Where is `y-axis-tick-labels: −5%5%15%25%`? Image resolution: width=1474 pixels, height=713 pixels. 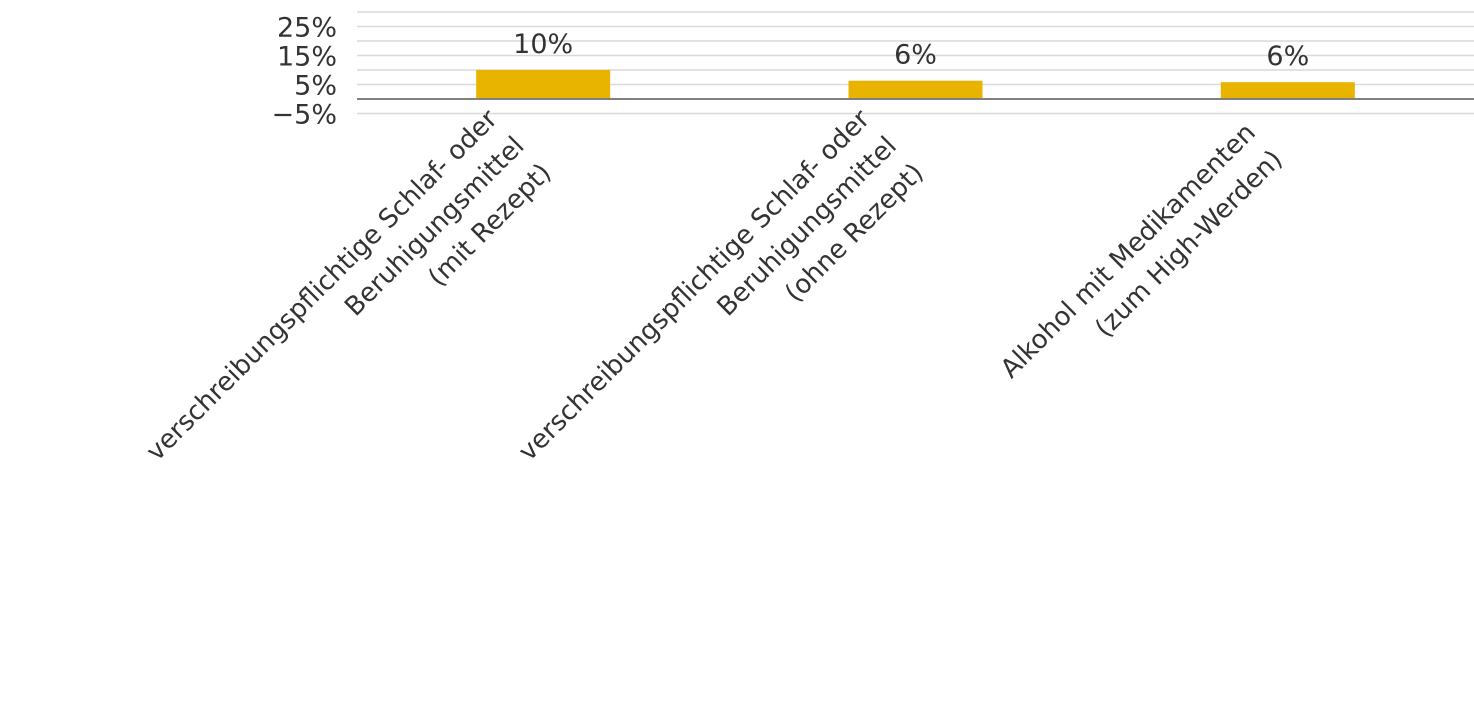
y-axis-tick-labels: −5%5%15%25% is located at coordinates (304, 72).